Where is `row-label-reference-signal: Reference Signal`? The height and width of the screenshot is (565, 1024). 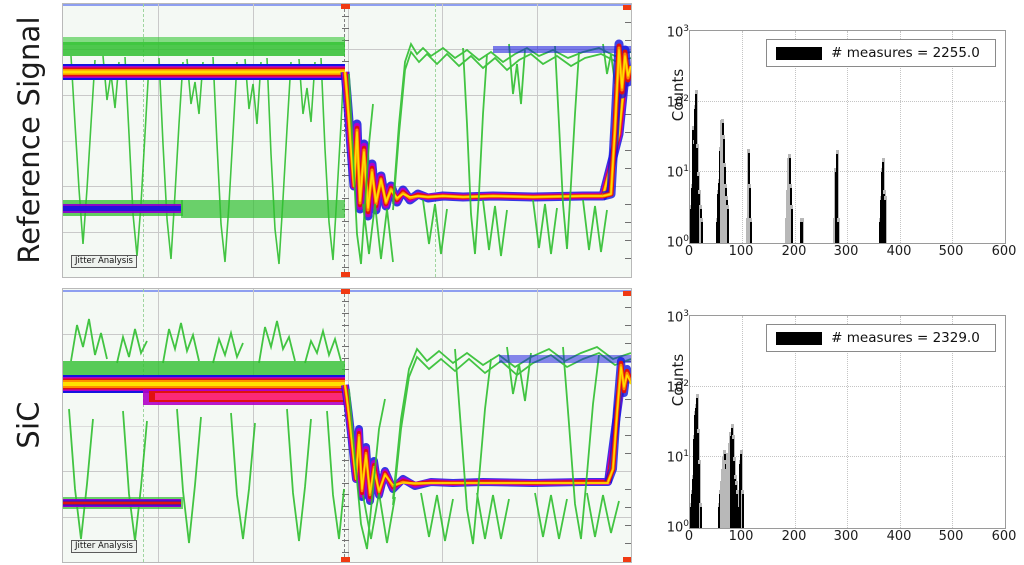
row-label-reference-signal: Reference Signal is located at coordinates (29, 140).